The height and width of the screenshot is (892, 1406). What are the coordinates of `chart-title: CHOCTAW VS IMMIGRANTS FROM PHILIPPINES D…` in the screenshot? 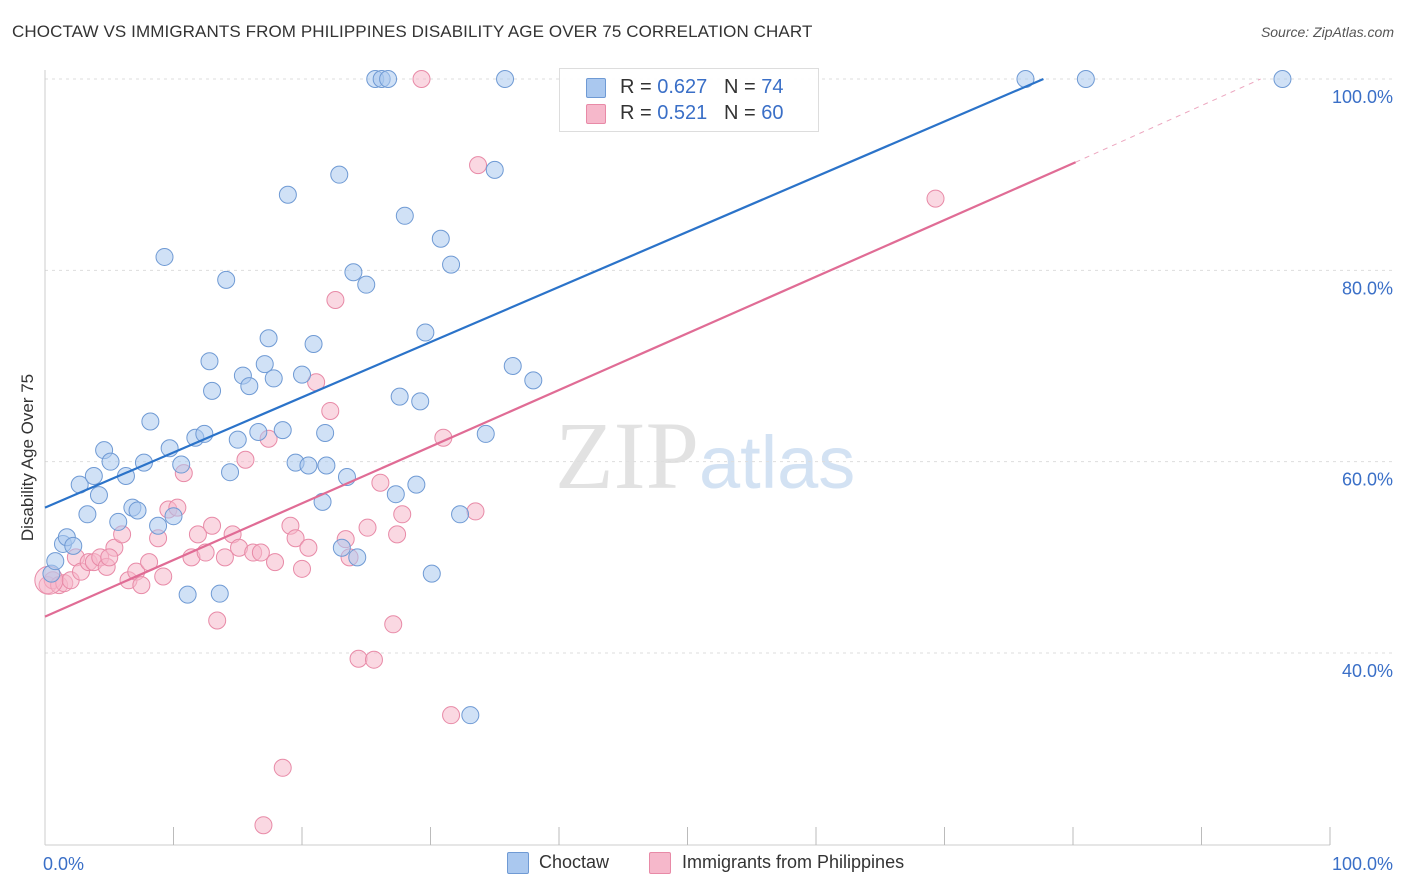 It's located at (412, 31).